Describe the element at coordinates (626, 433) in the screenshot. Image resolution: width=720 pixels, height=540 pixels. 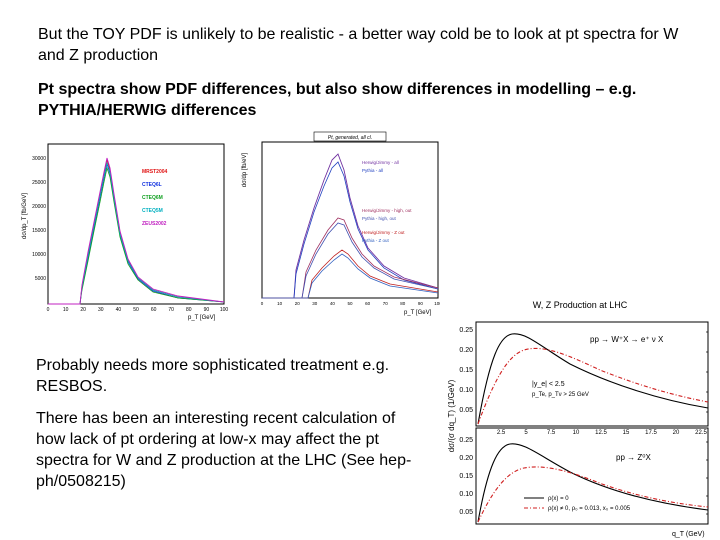
I see `fig3-upper-xtick: 15` at that location.